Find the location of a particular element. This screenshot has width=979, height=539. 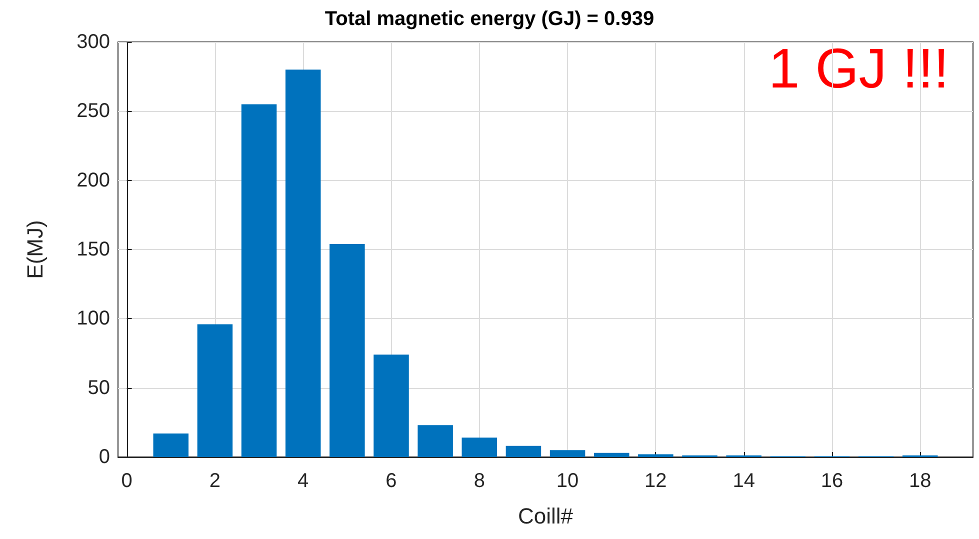

x-tick-label: 18 is located at coordinates (920, 481).